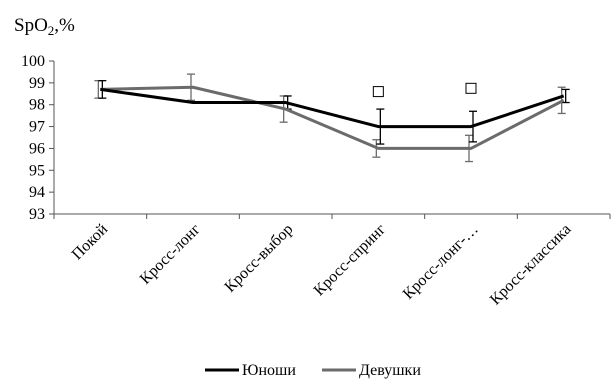  What do you see at coordinates (33, 61) in the screenshot?
I see `y-tick-label: 100` at bounding box center [33, 61].